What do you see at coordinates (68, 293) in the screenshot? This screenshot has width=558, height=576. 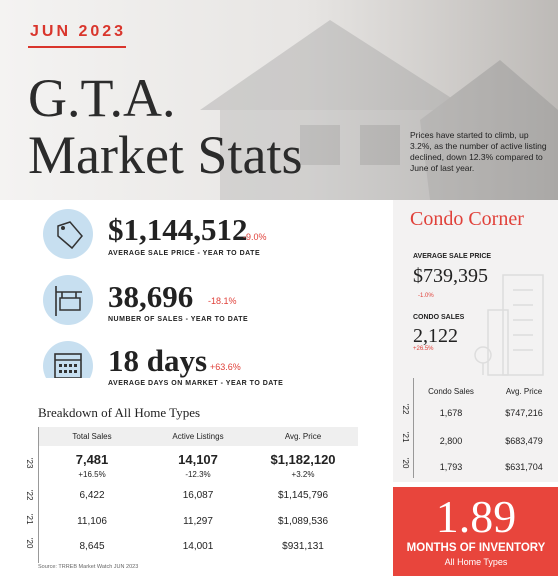 I see `stat-icons` at bounding box center [68, 293].